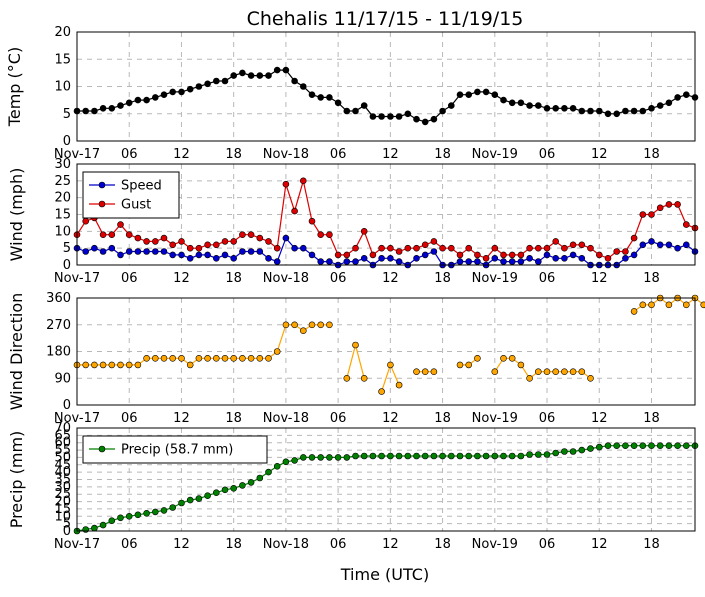 The image size is (705, 597). Describe the element at coordinates (495, 154) in the screenshot. I see `x-tick-label: Nov-19` at that location.